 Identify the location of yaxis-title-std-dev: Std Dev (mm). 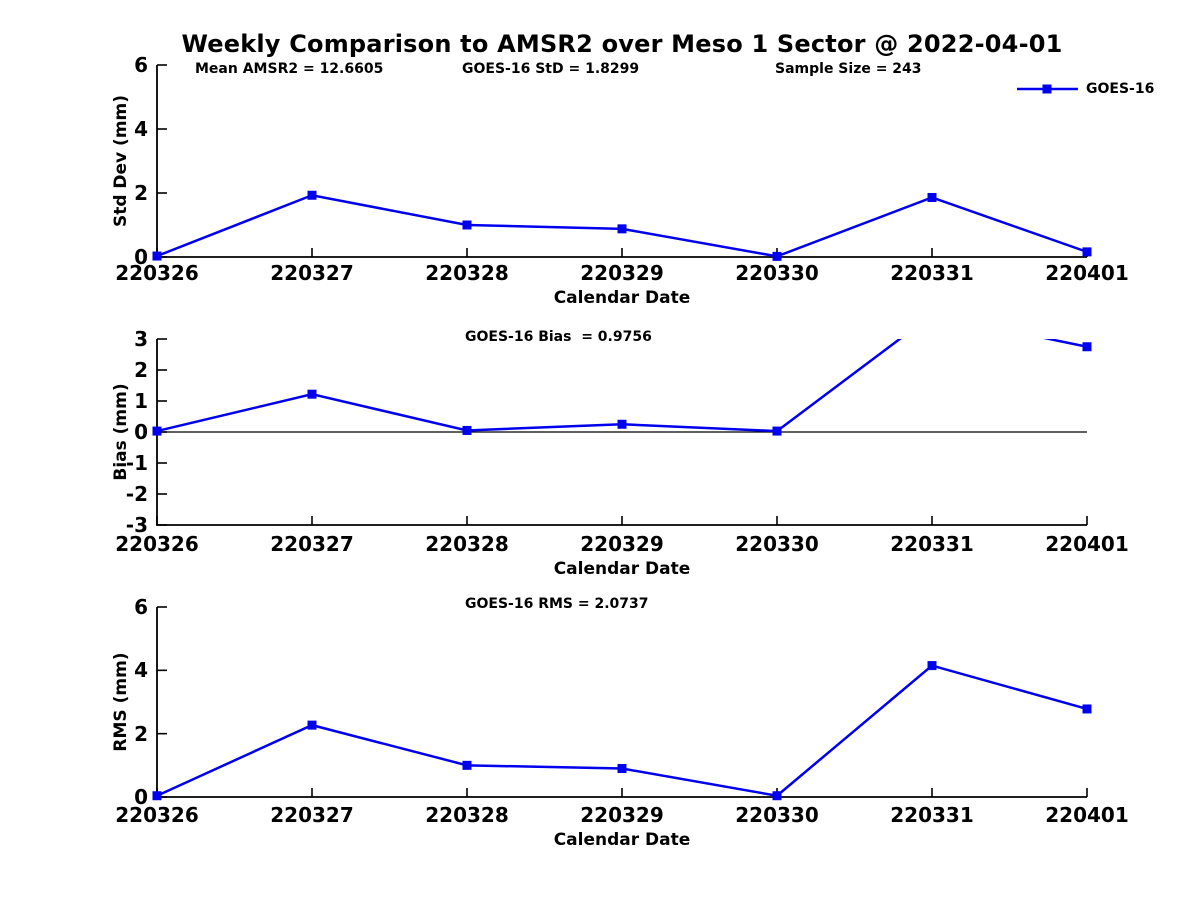
(121, 161).